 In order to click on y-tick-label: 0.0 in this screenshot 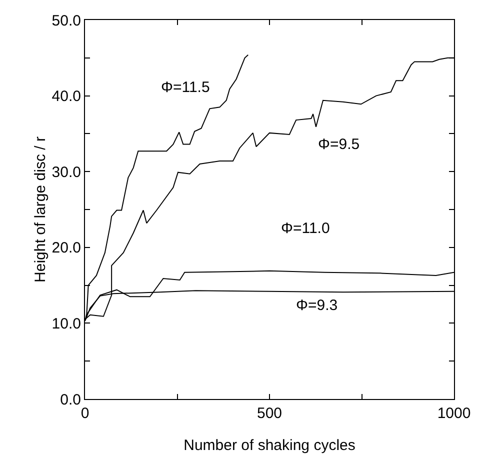, I will do `click(70, 399)`.